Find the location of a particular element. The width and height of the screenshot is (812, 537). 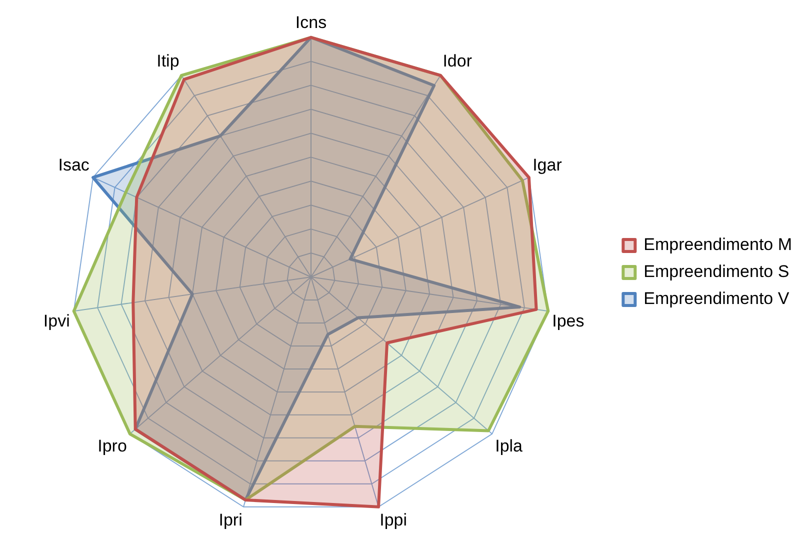

spoke-label: Igar is located at coordinates (547, 164).